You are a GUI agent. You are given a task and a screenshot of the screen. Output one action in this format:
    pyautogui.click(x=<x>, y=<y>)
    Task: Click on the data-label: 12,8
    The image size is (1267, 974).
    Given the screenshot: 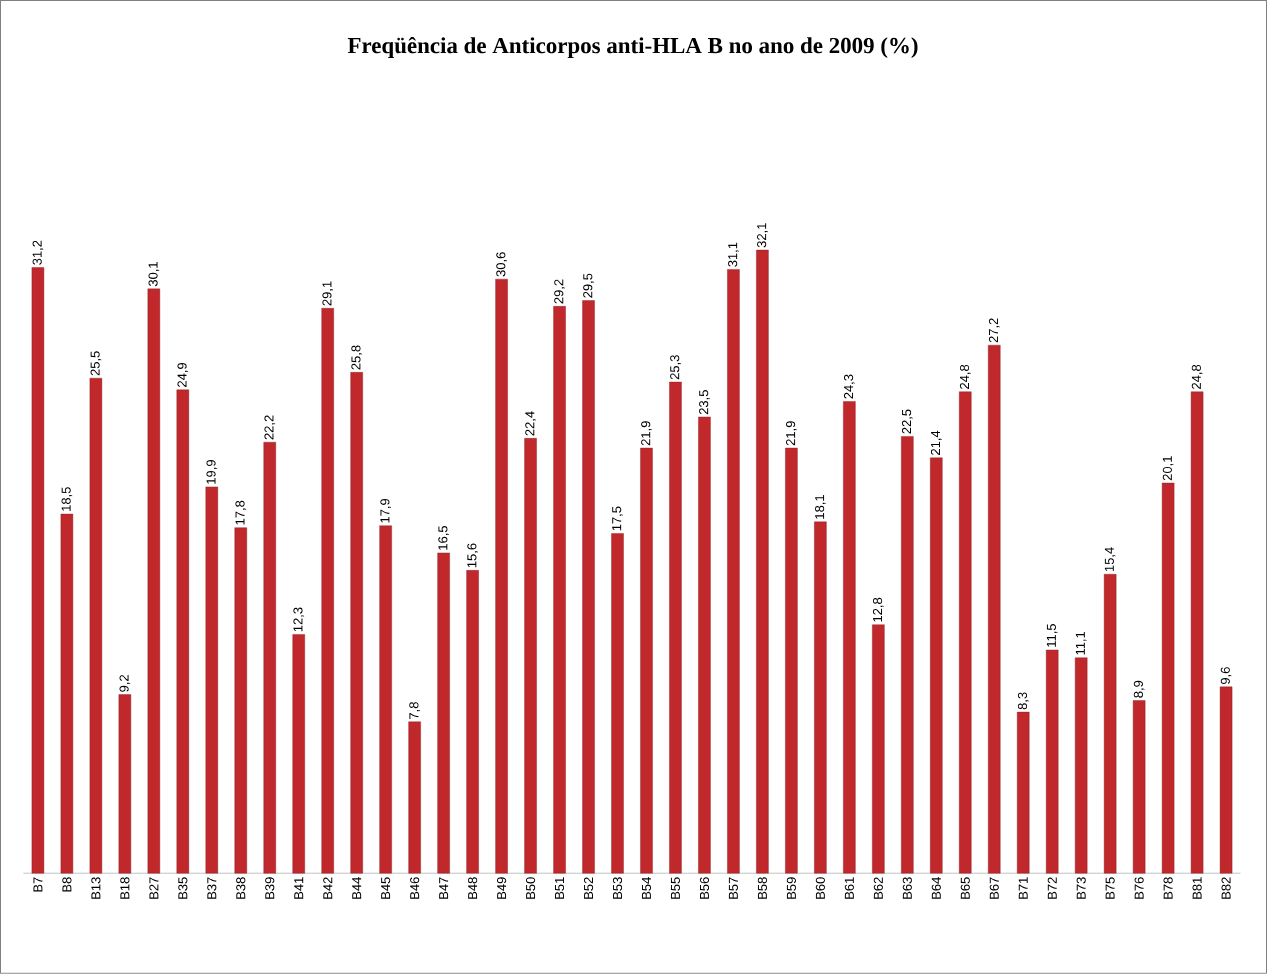 What is the action you would take?
    pyautogui.click(x=878, y=610)
    